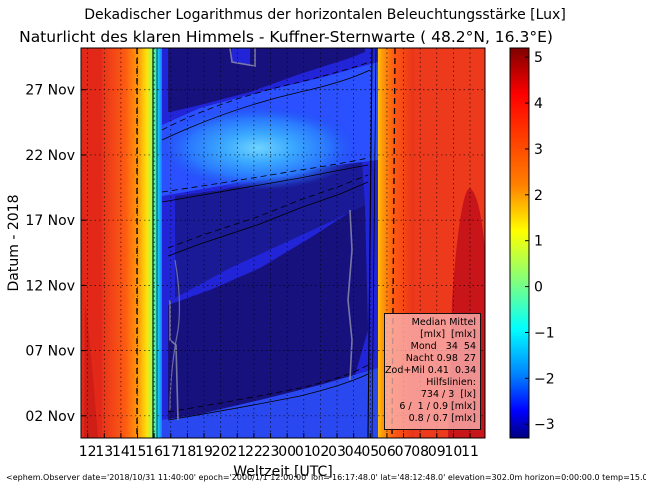 This screenshot has width=650, height=488. Describe the element at coordinates (270, 229) in the screenshot. I see `night-dark-band` at that location.